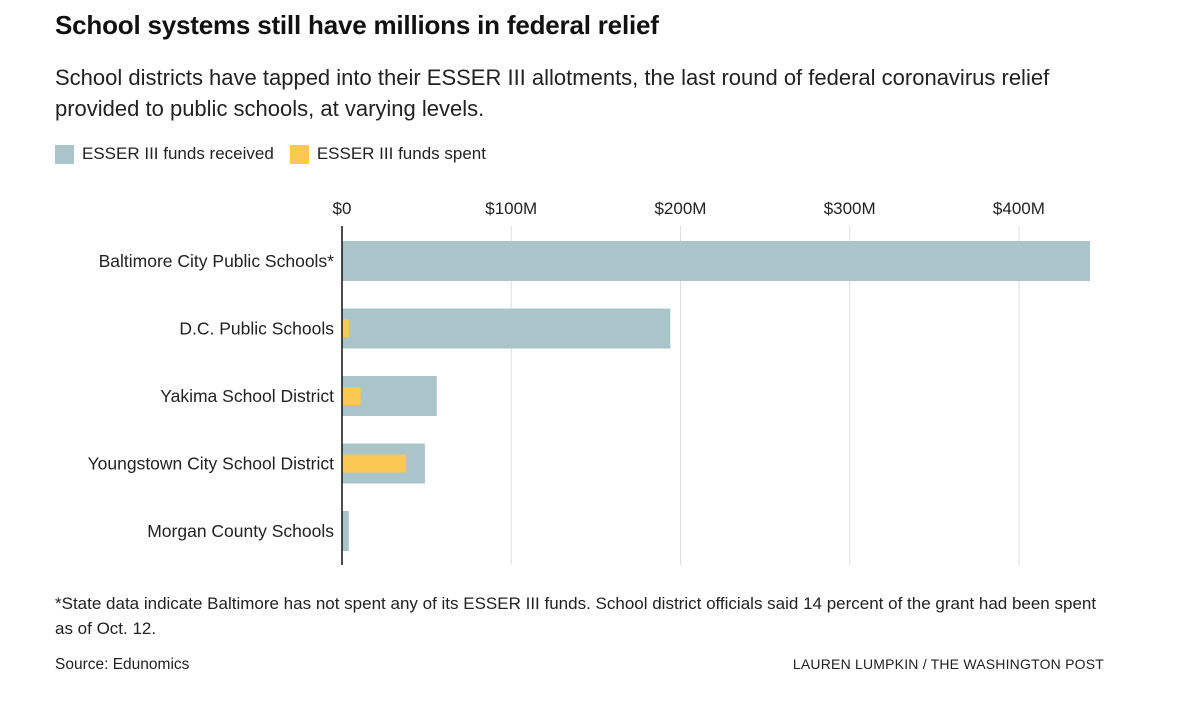 The image size is (1186, 724). Describe the element at coordinates (680, 208) in the screenshot. I see `x-tick-label: $200M` at that location.